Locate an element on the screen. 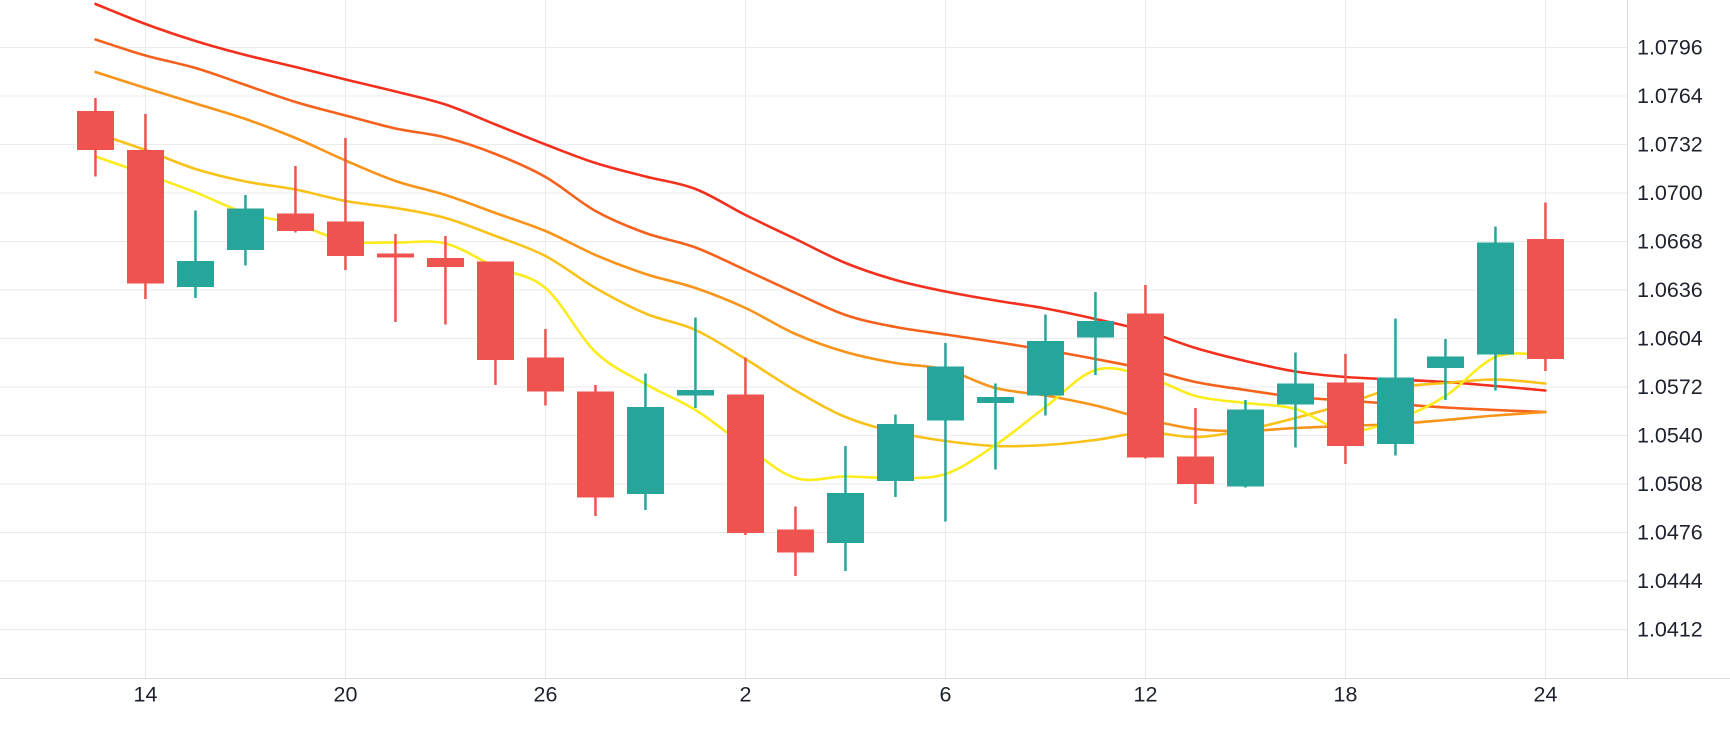 The width and height of the screenshot is (1730, 735). svg-text: 1.0732 is located at coordinates (1670, 145).